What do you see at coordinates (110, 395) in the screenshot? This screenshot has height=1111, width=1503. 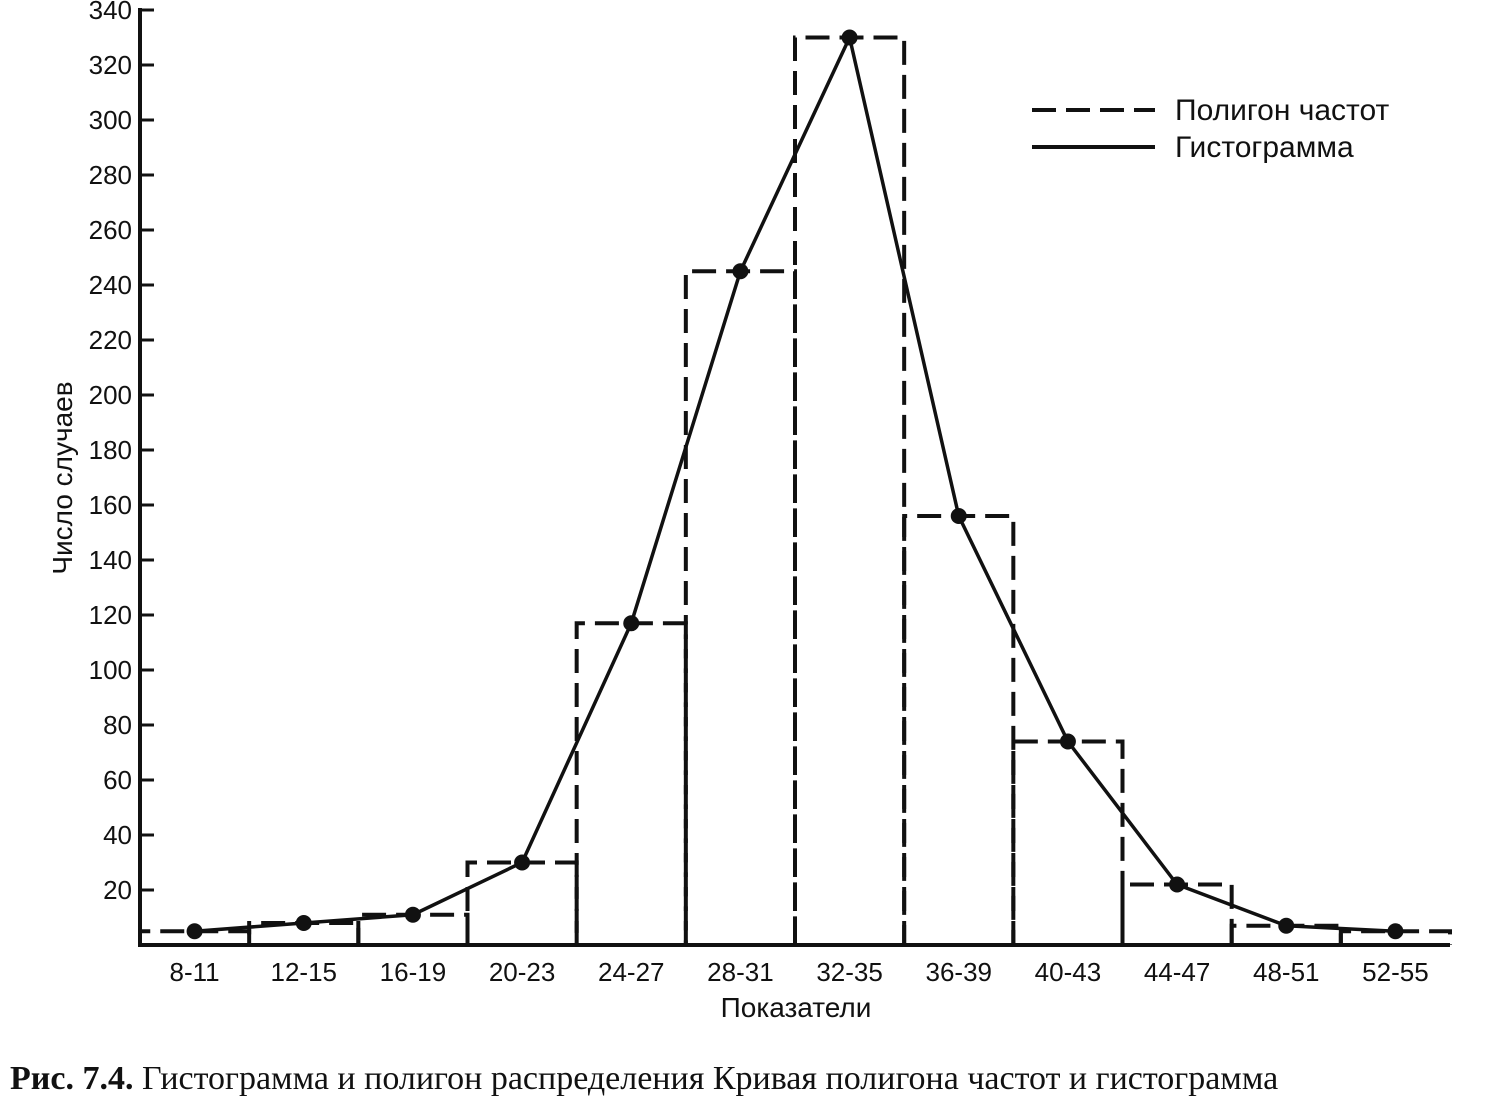 I see `y-tick-label: 200` at bounding box center [110, 395].